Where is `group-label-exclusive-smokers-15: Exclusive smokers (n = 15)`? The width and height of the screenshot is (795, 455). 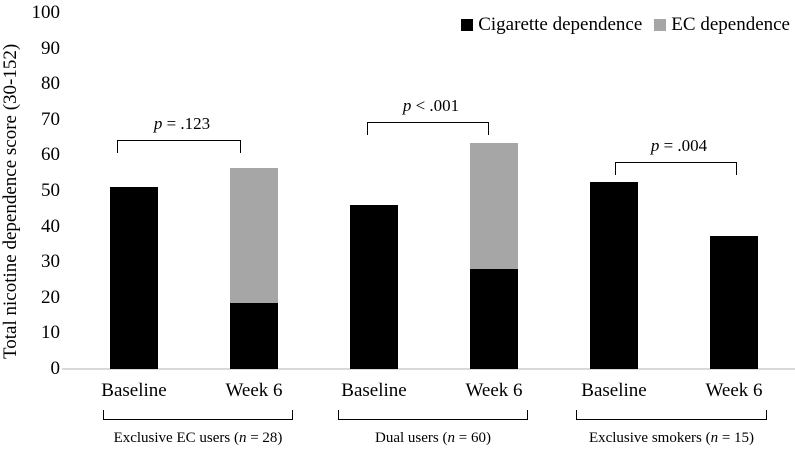
group-label-exclusive-smokers-15: Exclusive smokers (n = 15) is located at coordinates (668, 438).